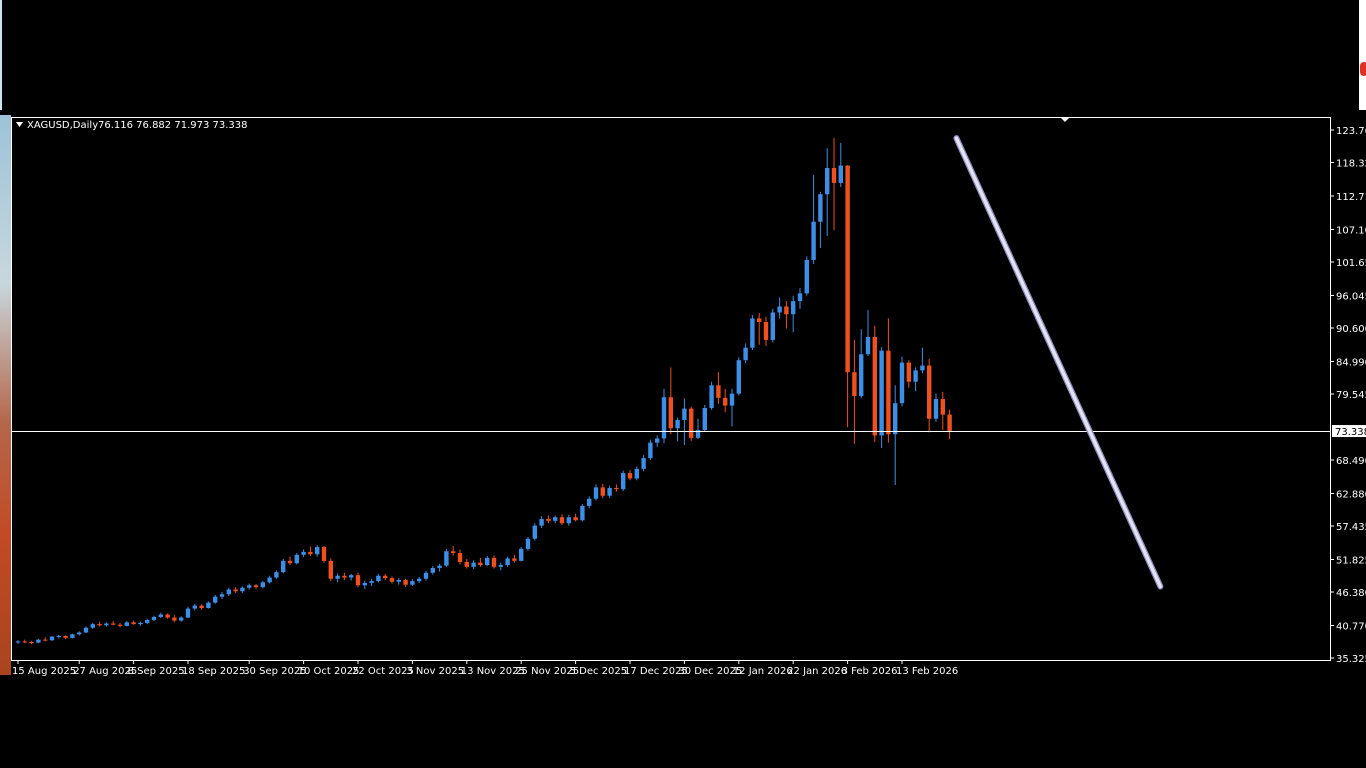  I want to click on trendline-layer, so click(1058, 362).